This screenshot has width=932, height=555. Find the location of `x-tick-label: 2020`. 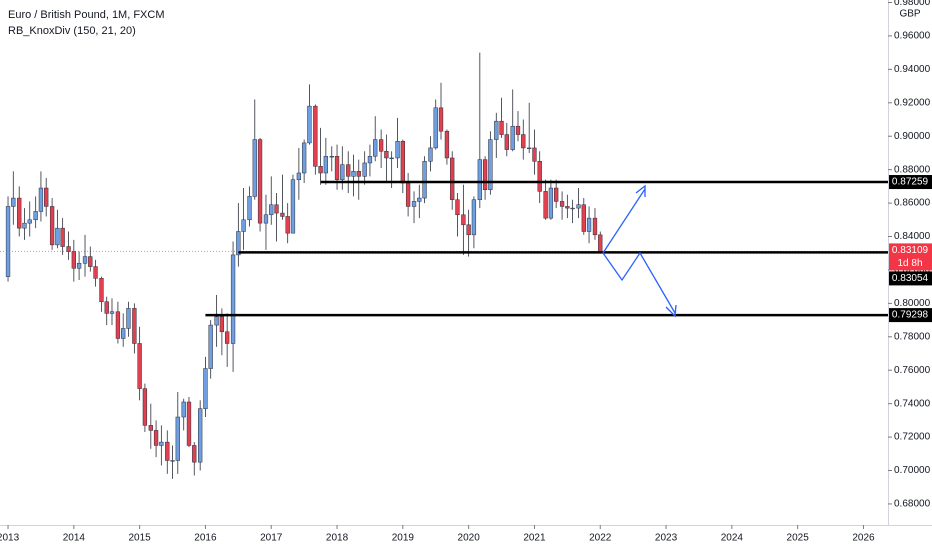

x-tick-label: 2020 is located at coordinates (469, 538).